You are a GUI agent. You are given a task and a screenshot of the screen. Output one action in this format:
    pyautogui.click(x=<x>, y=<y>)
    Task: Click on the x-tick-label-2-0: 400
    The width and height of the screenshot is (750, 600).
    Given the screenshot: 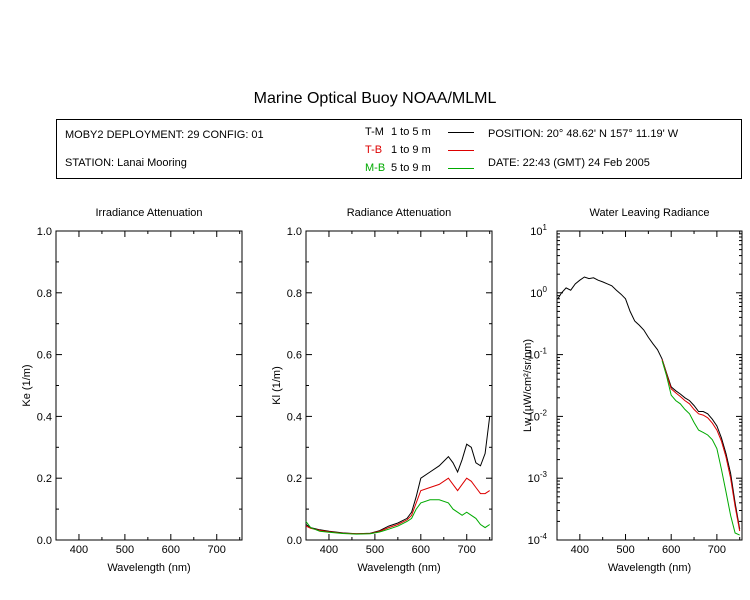 What is the action you would take?
    pyautogui.click(x=580, y=550)
    